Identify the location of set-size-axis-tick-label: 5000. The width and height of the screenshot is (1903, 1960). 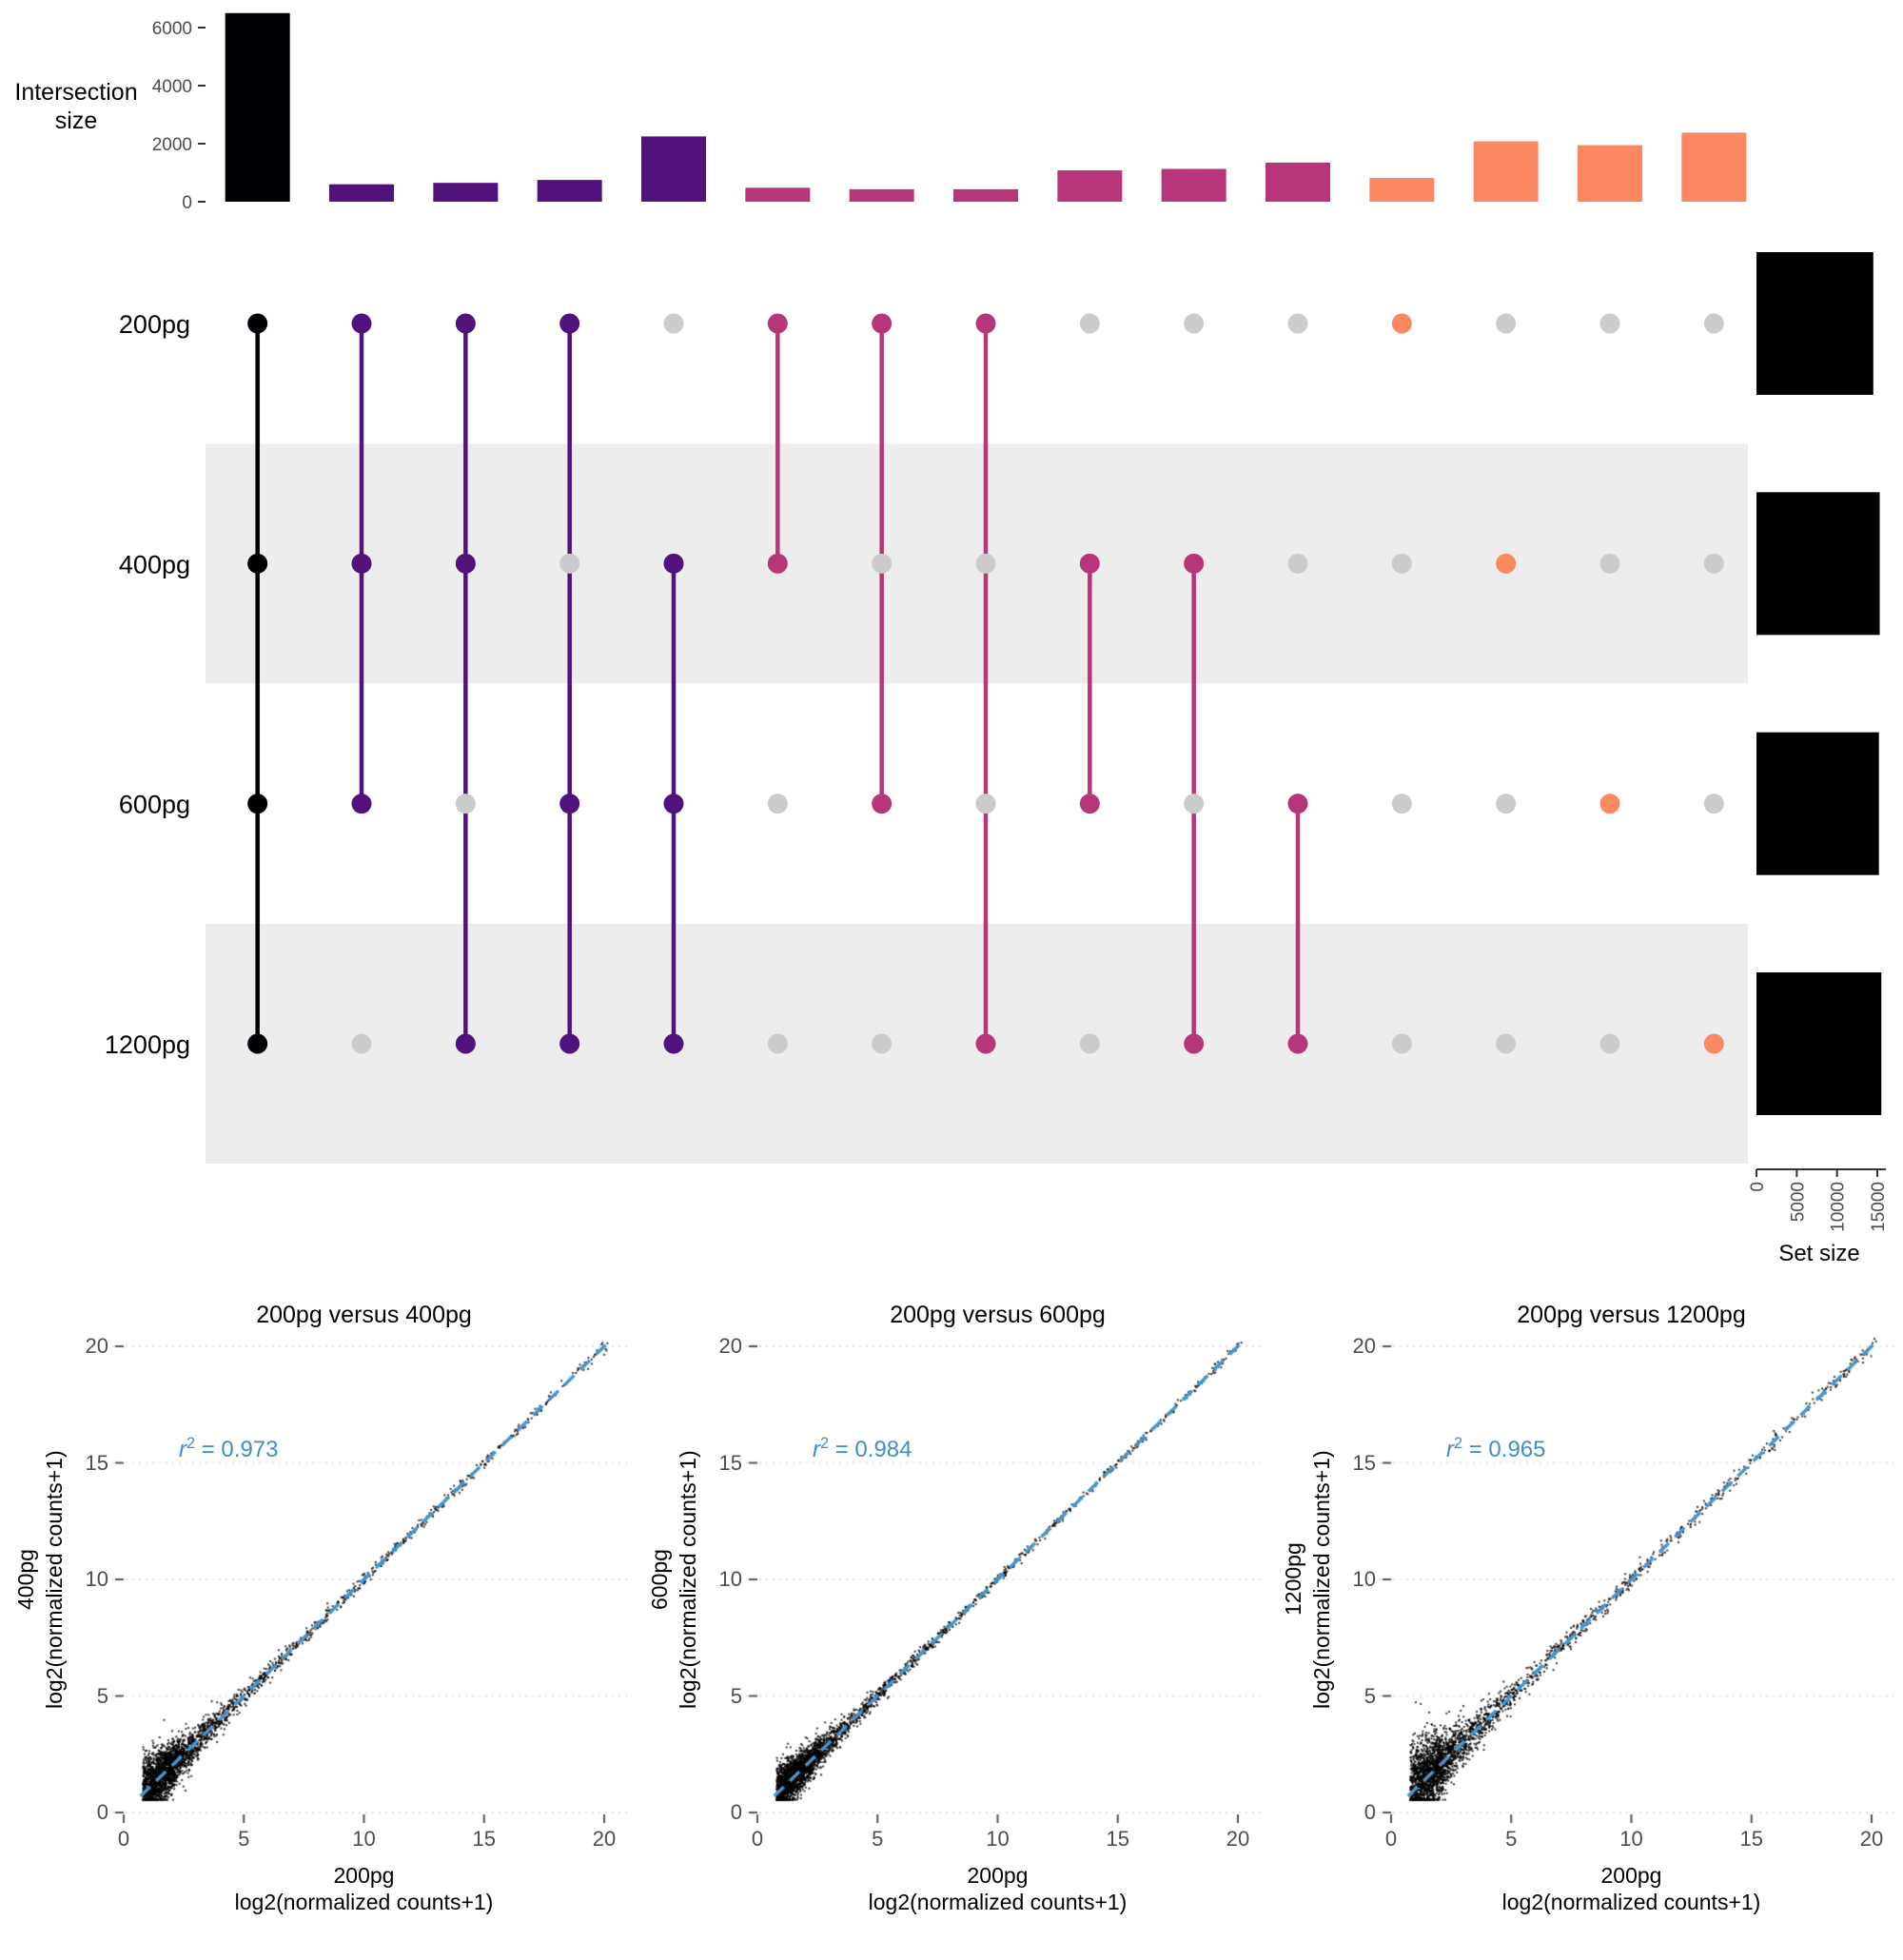
(1798, 1202).